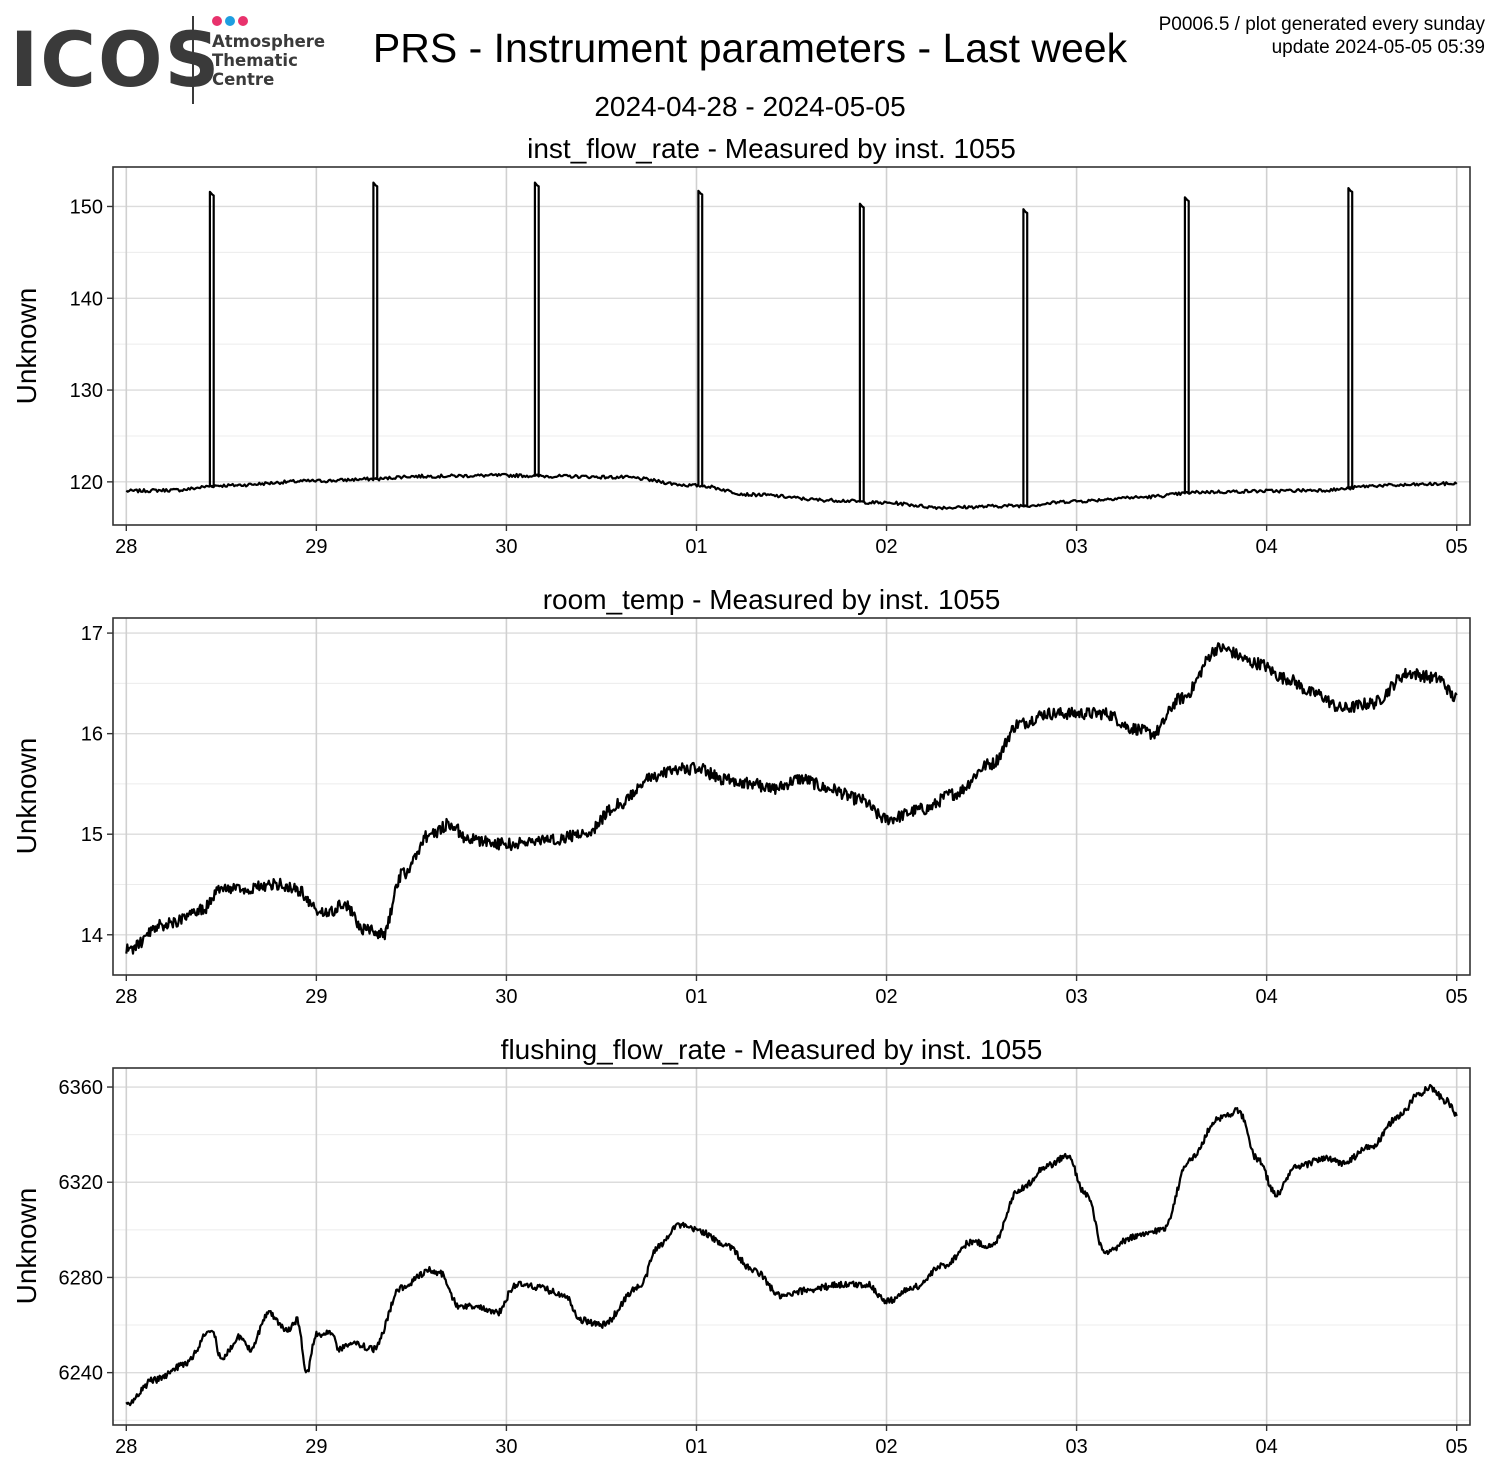 This screenshot has height=1470, width=1500. Describe the element at coordinates (1321, 24) in the screenshot. I see `meta-generation-note: P0006.5 / plot generated every sunday` at that location.